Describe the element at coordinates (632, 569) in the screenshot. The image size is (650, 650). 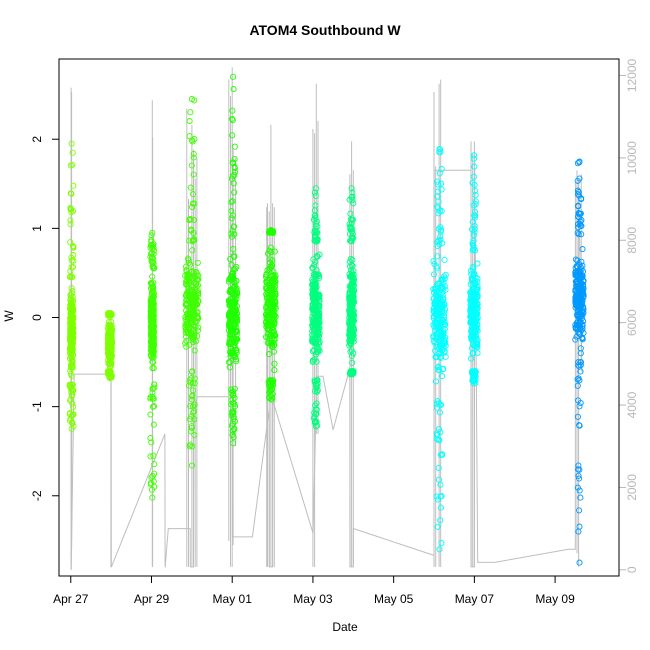
I see `y2-tick-label: 0` at that location.